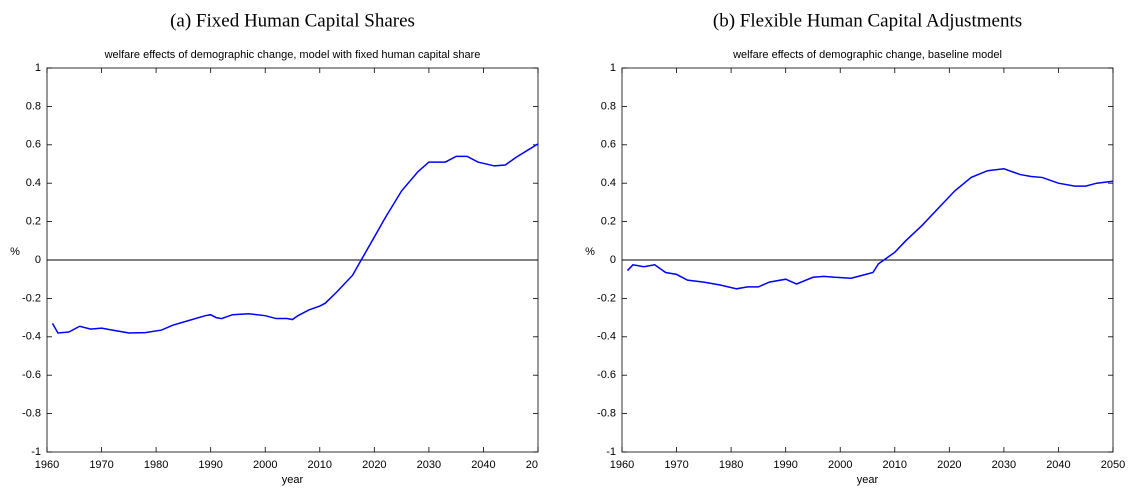 The image size is (1133, 496). Describe the element at coordinates (870, 229) in the screenshot. I see `data-line` at that location.